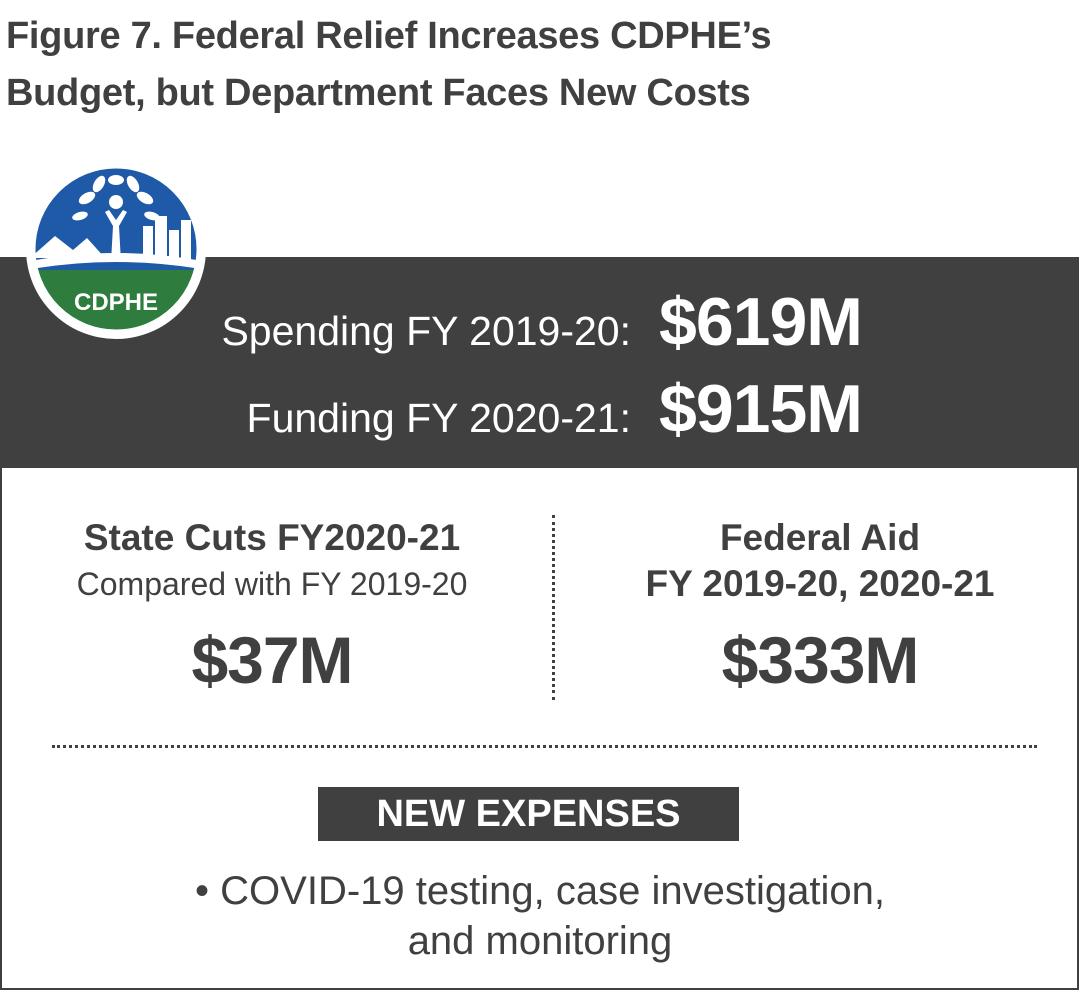 This screenshot has width=1079, height=992. Describe the element at coordinates (820, 610) in the screenshot. I see `federal-aid-column: Federal Aid FY 2019-20, 2020-21 $333M` at that location.